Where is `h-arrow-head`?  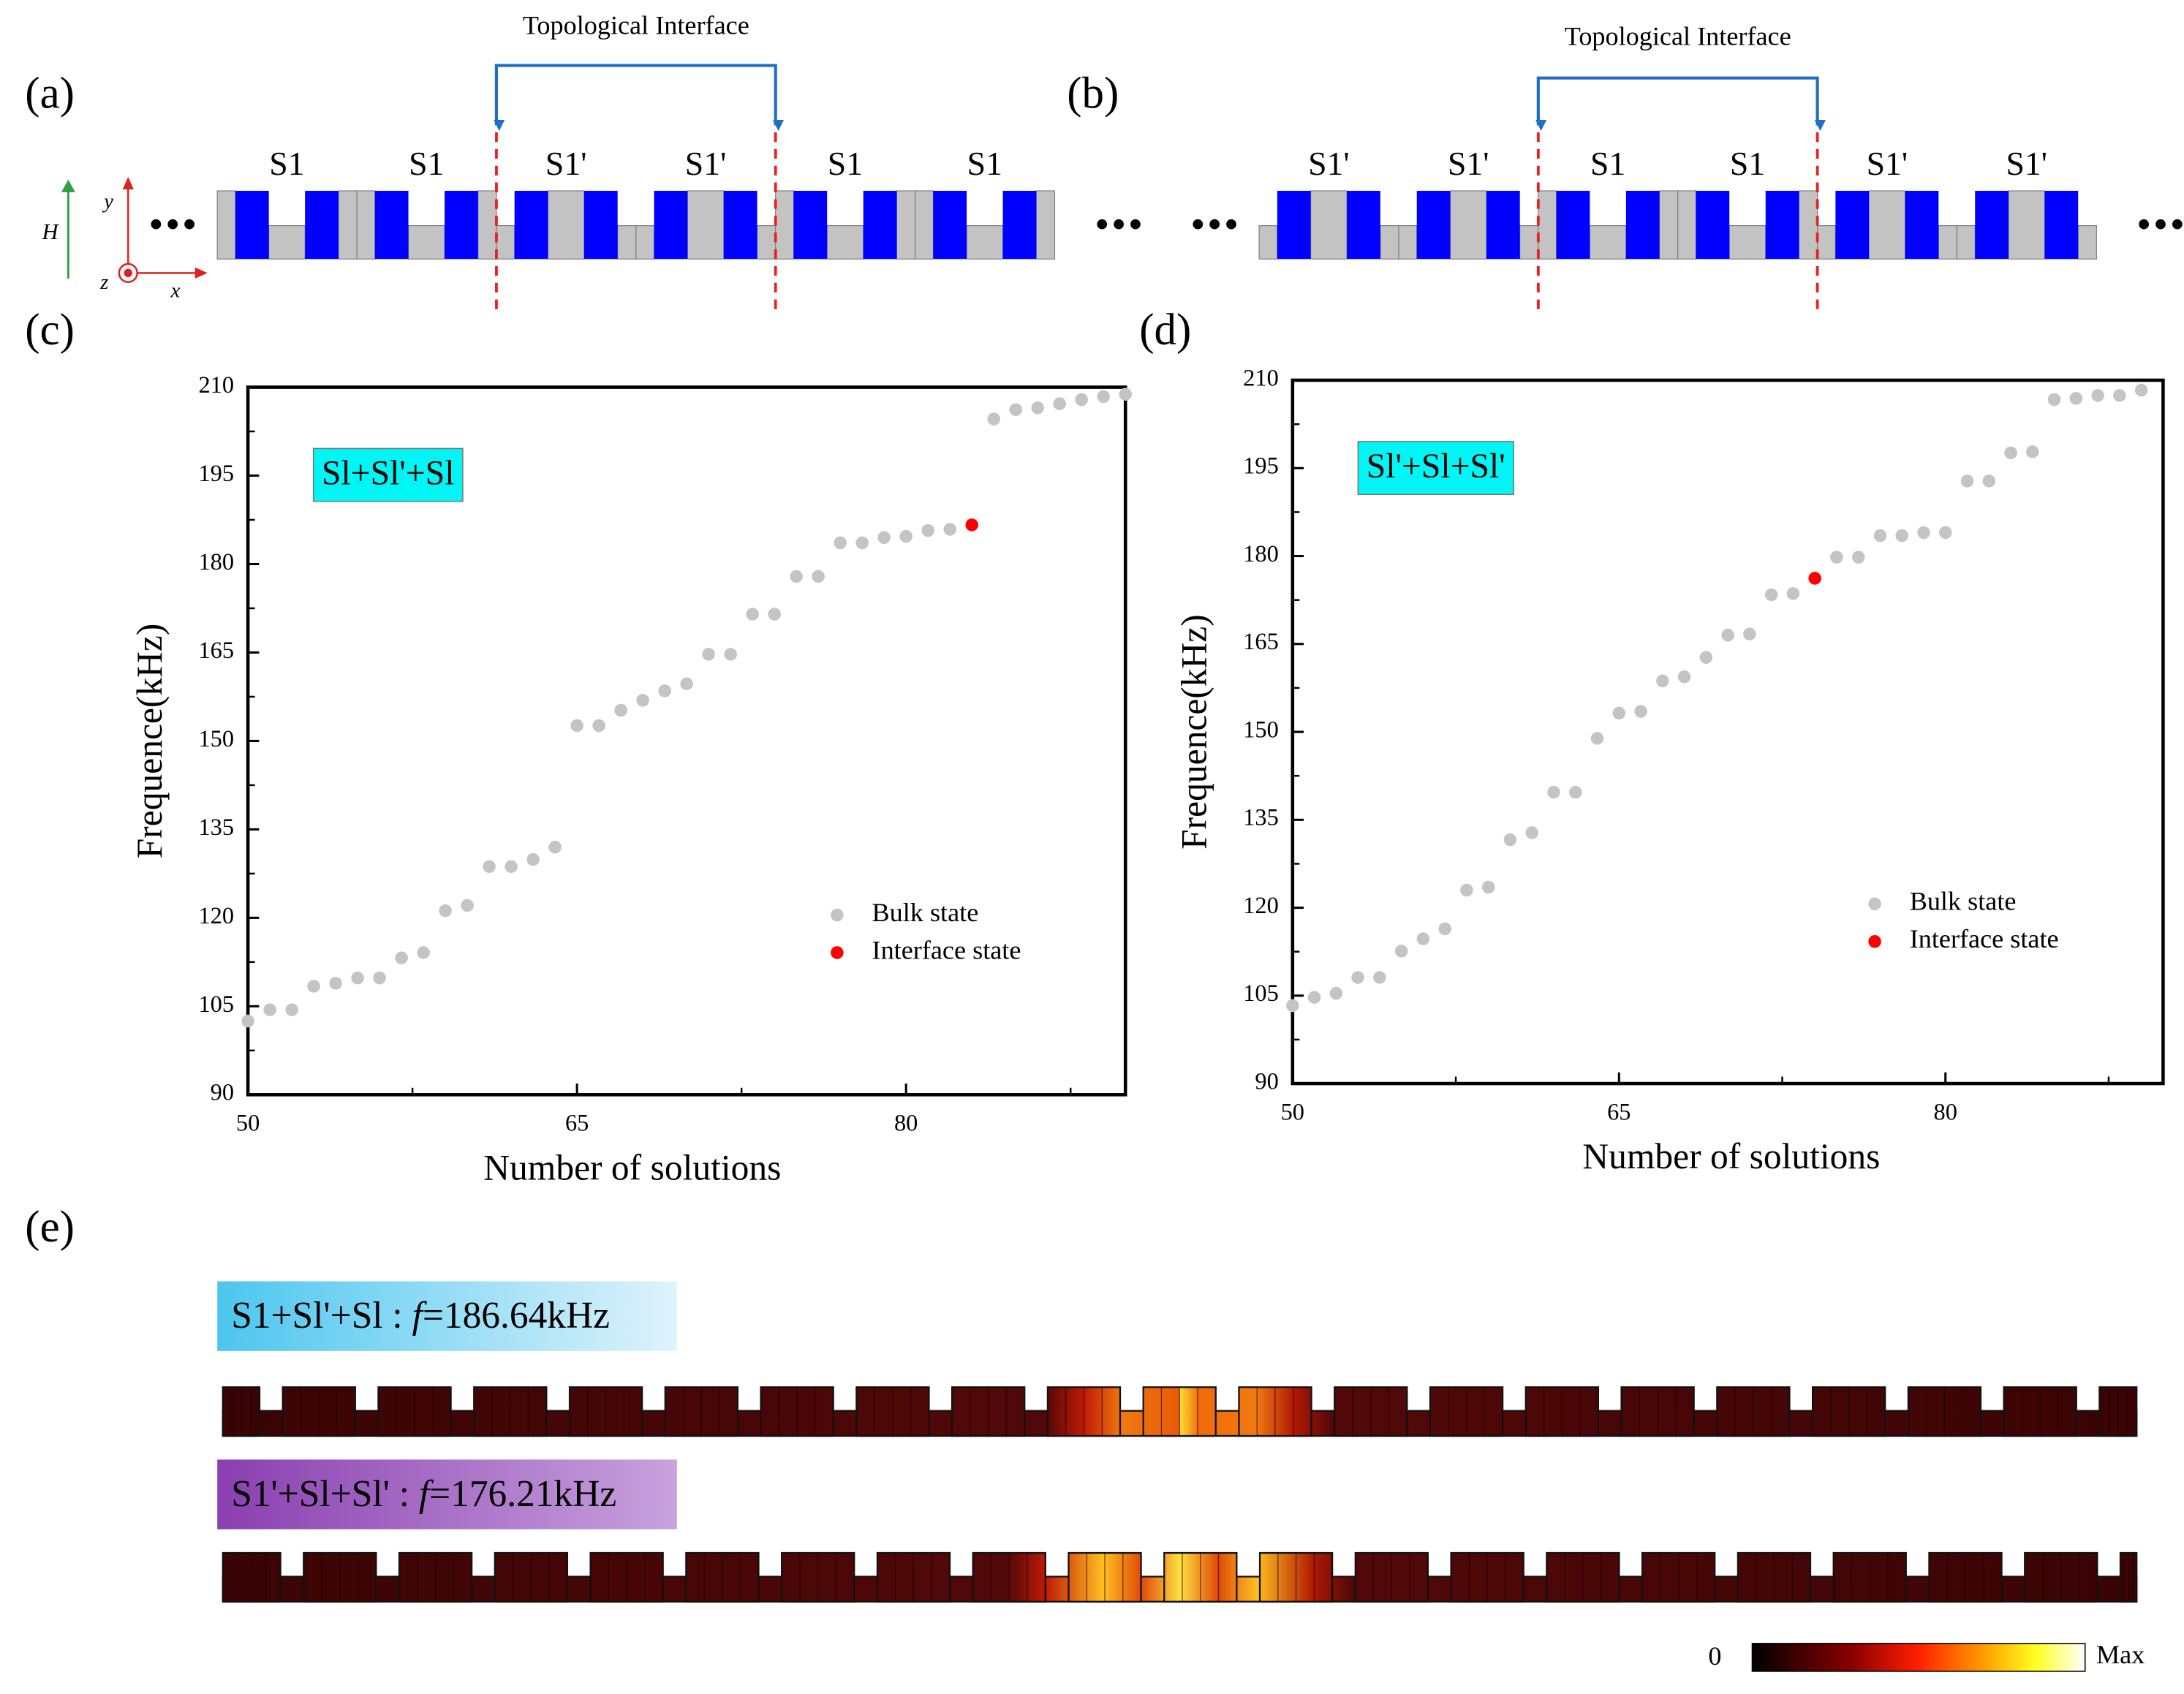
h-arrow-head is located at coordinates (68, 185).